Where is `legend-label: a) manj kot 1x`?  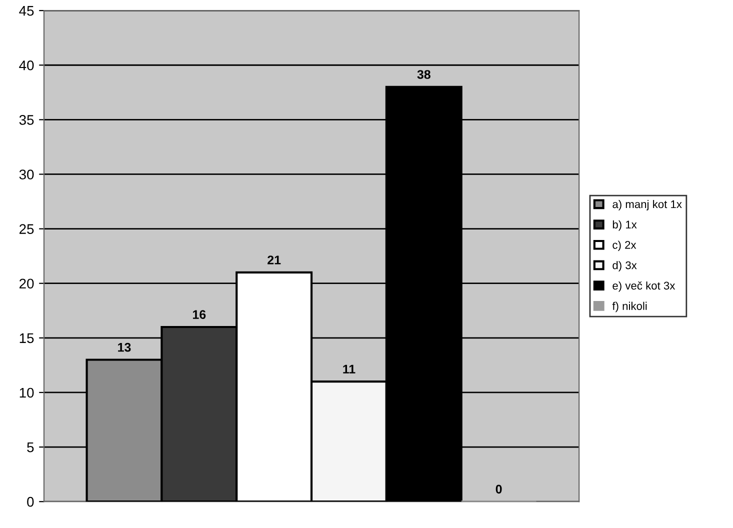
legend-label: a) manj kot 1x is located at coordinates (647, 205).